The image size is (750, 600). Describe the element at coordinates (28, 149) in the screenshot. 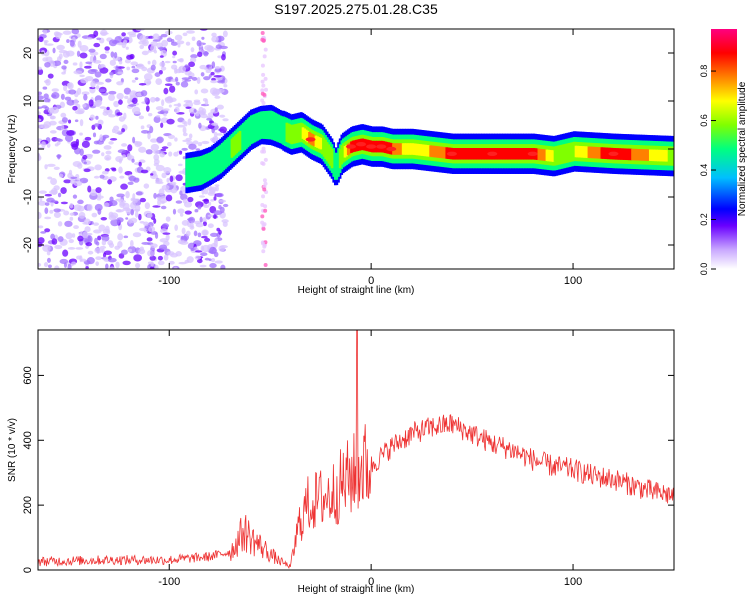

I see `y-tick-label: 0` at that location.